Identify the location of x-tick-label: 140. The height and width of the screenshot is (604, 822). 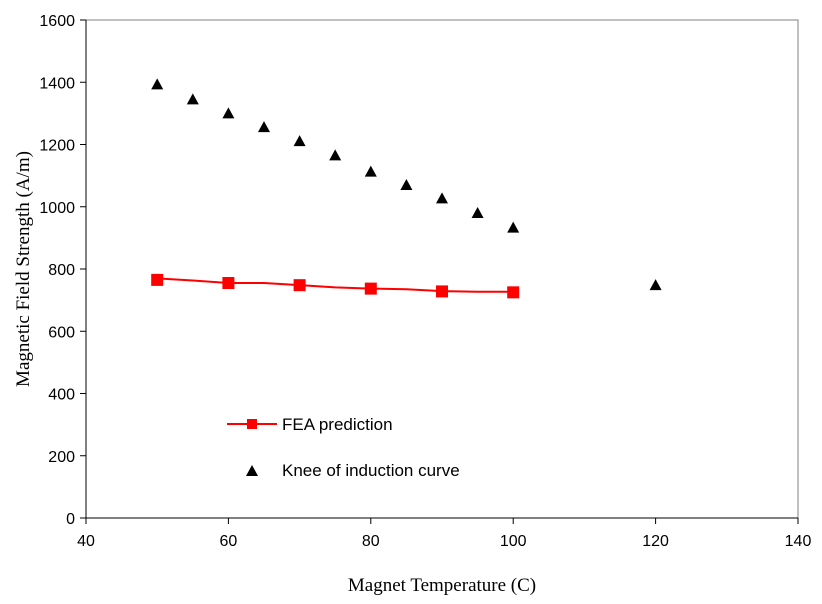
(798, 541).